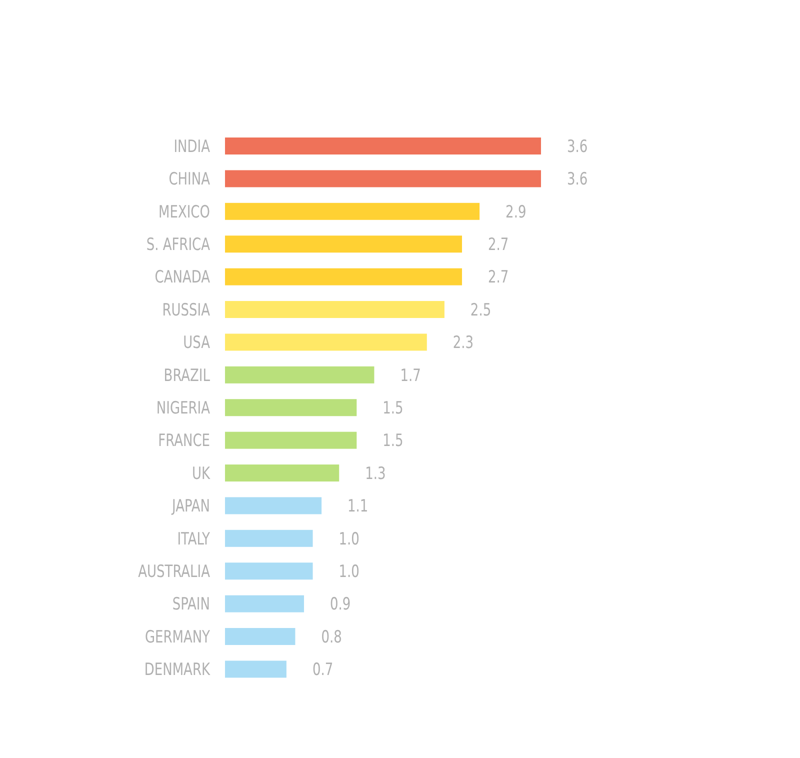 This screenshot has width=800, height=758. Describe the element at coordinates (177, 669) in the screenshot. I see `y-tick-label: DENMARK` at that location.